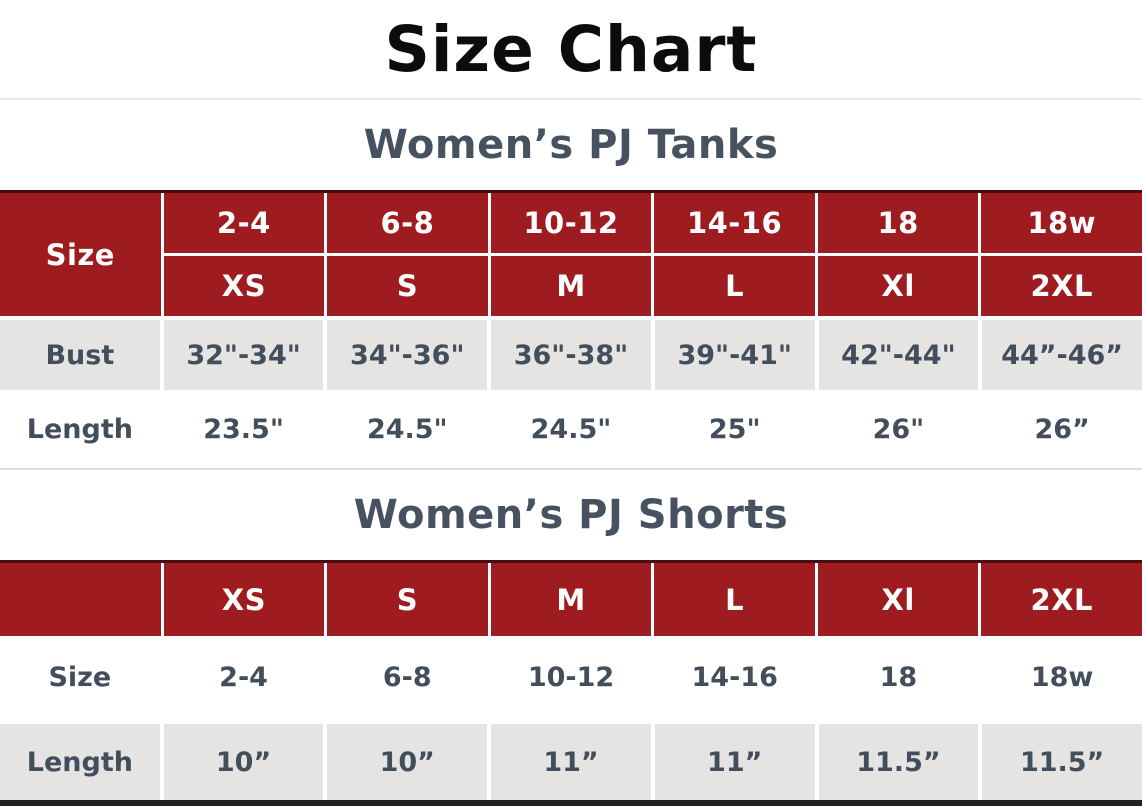  What do you see at coordinates (1062, 355) in the screenshot?
I see `tanks-bust-value: 44”-46”` at bounding box center [1062, 355].